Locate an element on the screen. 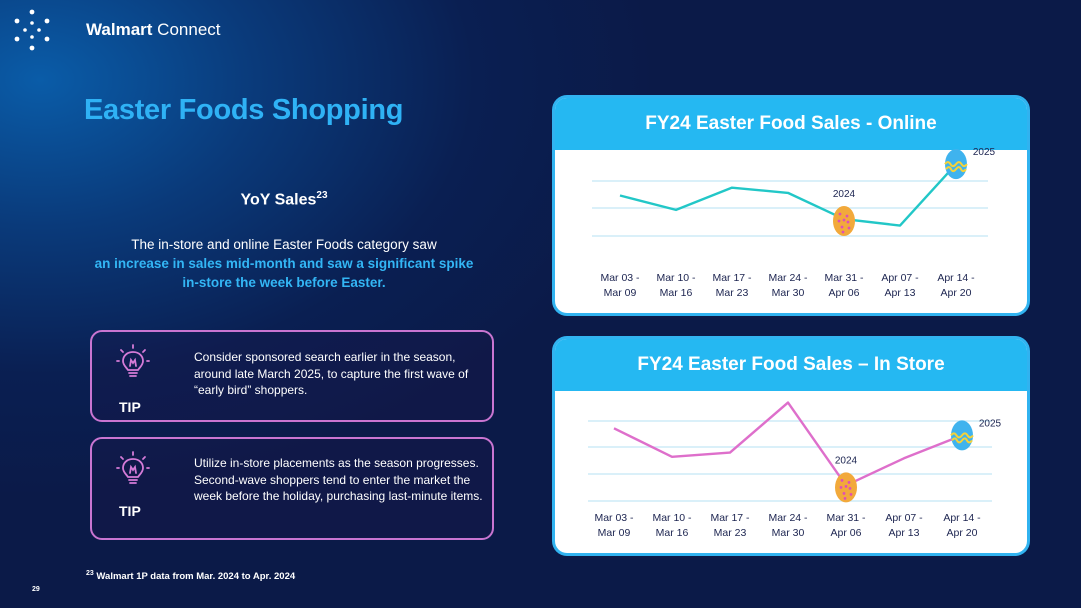 This screenshot has height=608, width=1081. yoy-footnote-ref: 23 is located at coordinates (322, 195).